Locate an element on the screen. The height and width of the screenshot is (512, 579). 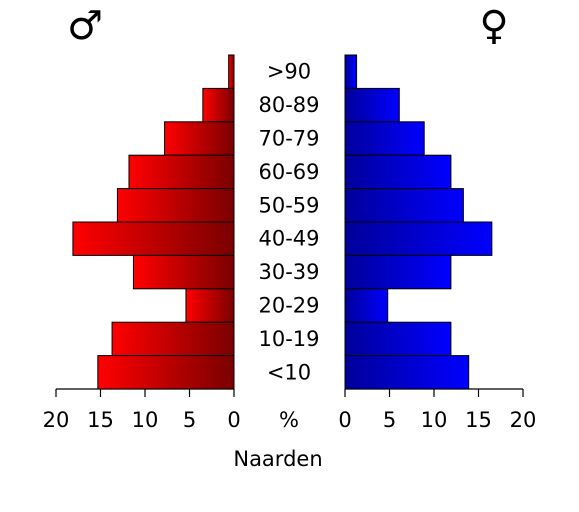
category-label: 10-19 is located at coordinates (288, 339).